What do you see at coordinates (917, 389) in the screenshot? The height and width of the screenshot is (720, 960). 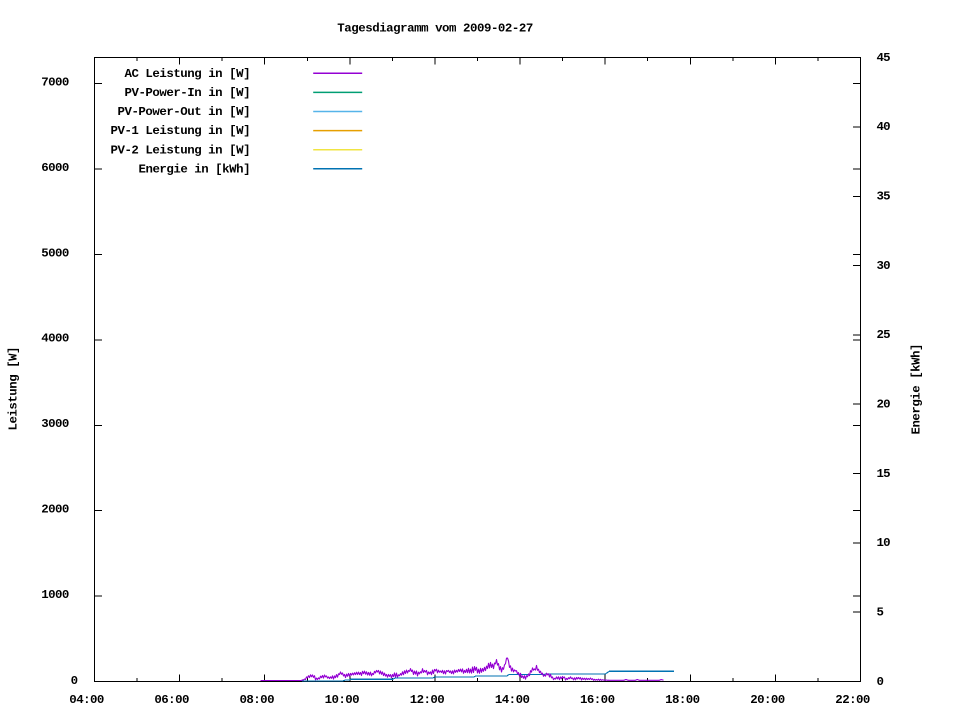 I see `svg-text: Energie [kWh]` at bounding box center [917, 389].